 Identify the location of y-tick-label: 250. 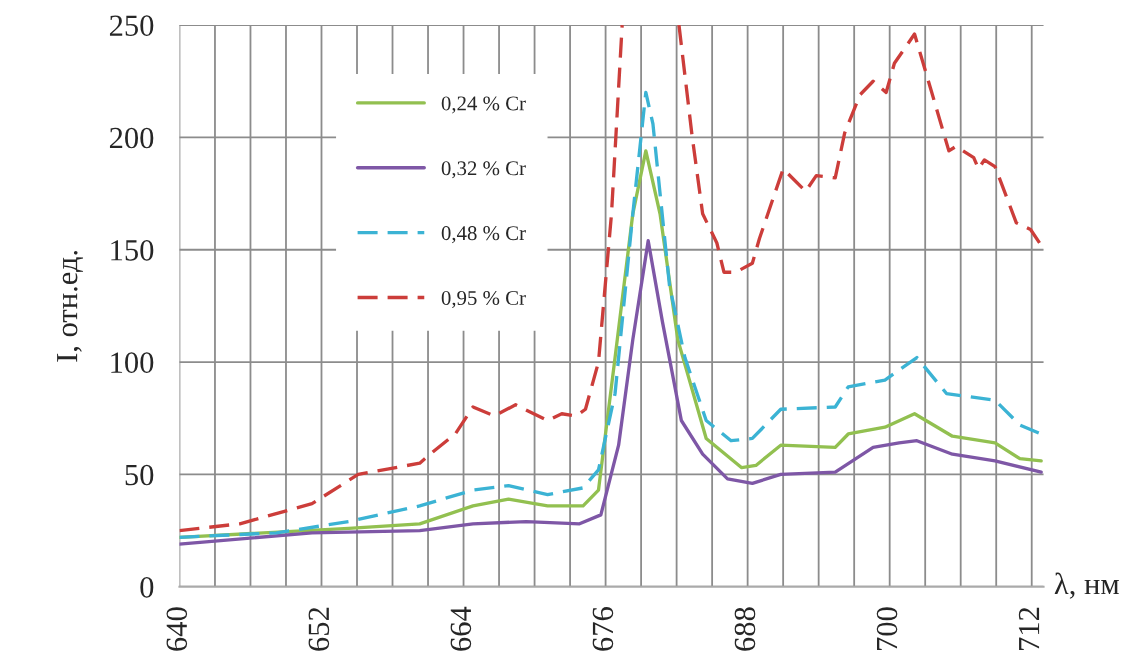
(131, 25).